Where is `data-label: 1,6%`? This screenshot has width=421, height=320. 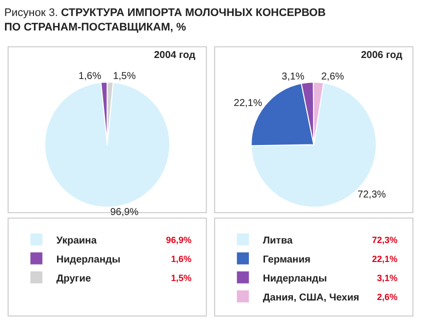 data-label: 1,6% is located at coordinates (90, 76).